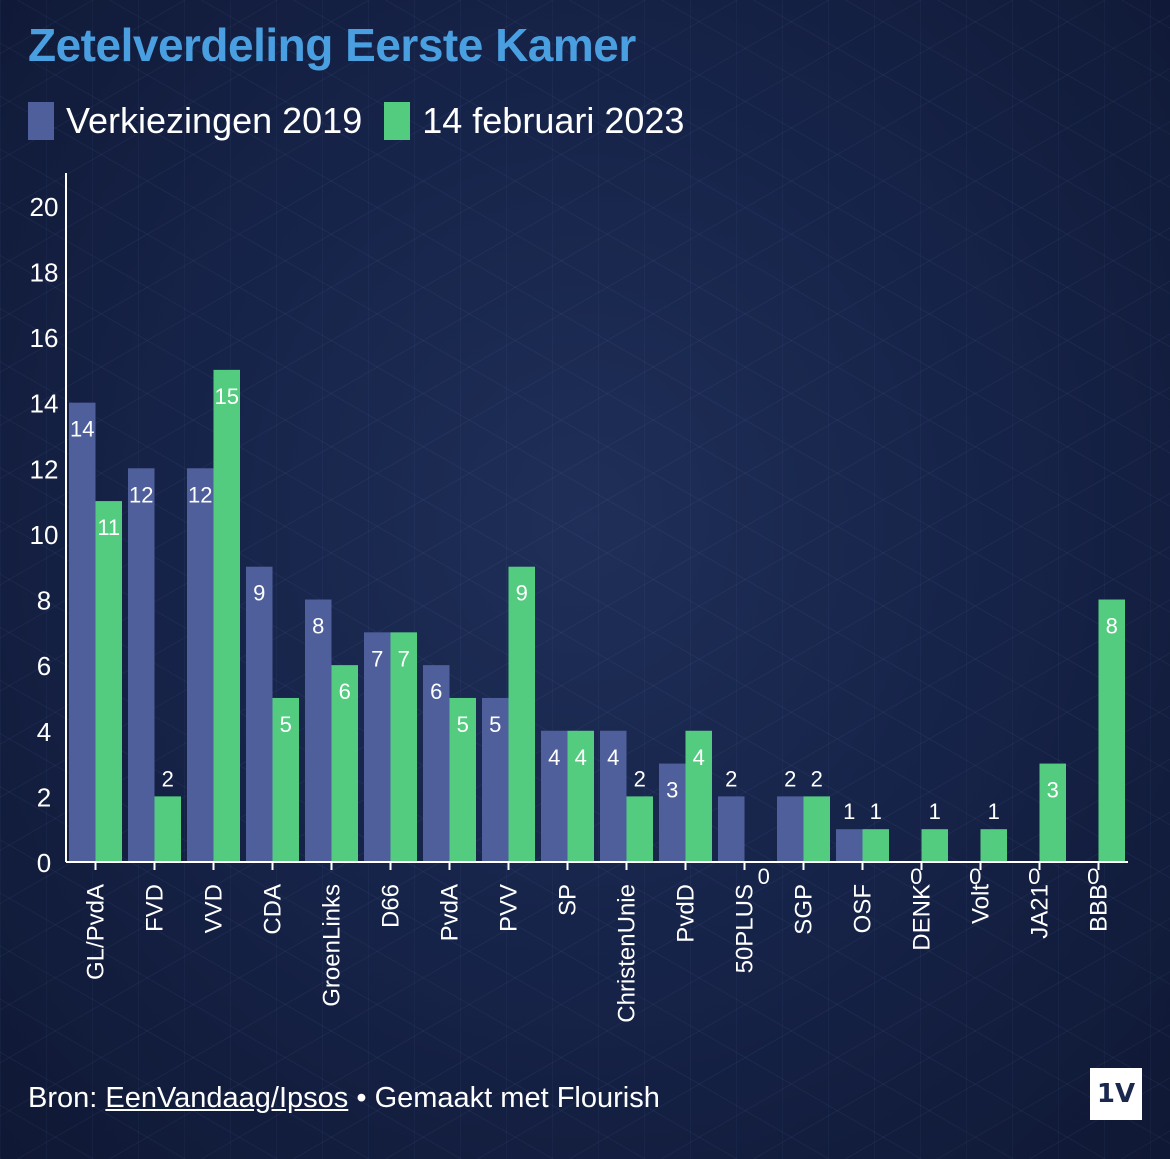 This screenshot has width=1170, height=1159. Describe the element at coordinates (44, 732) in the screenshot. I see `y-tick-label: 4` at that location.